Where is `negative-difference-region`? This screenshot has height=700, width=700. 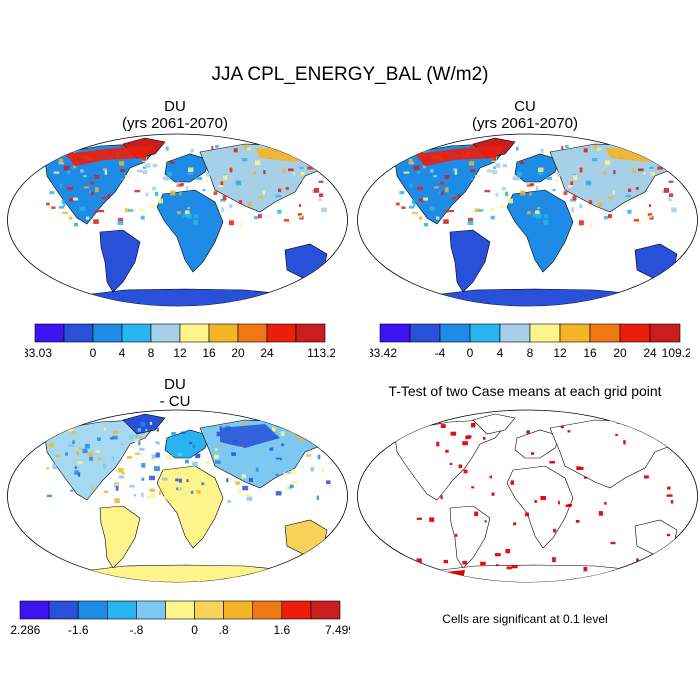
negative-difference-region is located at coordinates (250, 436).